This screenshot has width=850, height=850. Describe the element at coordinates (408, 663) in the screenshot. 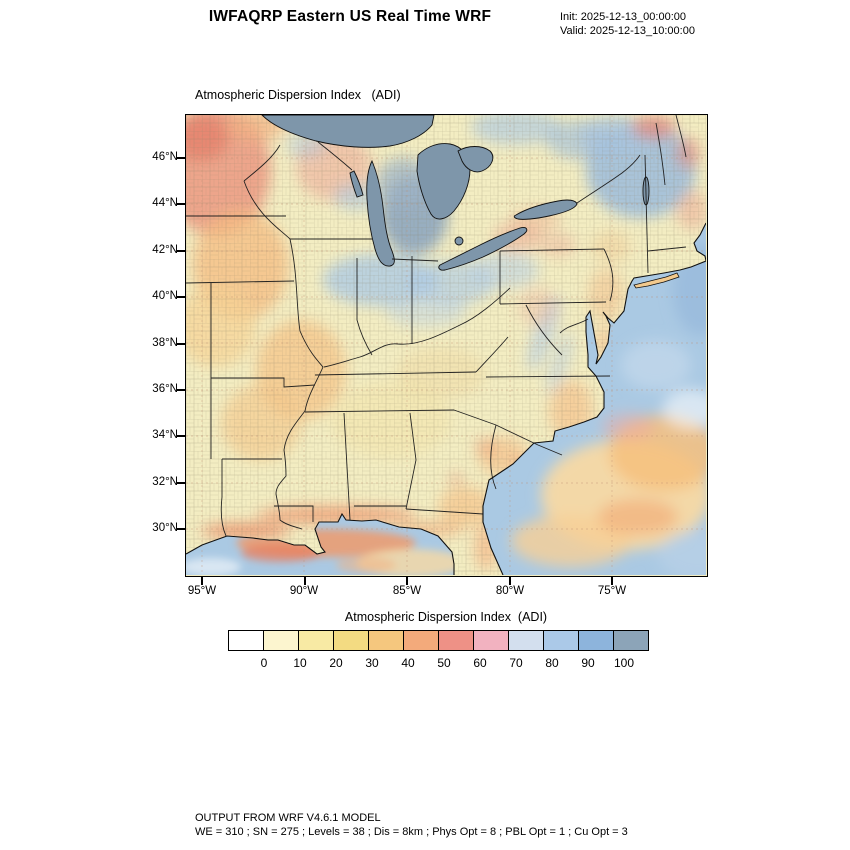

I see `colorbar-tick-label: 40` at that location.